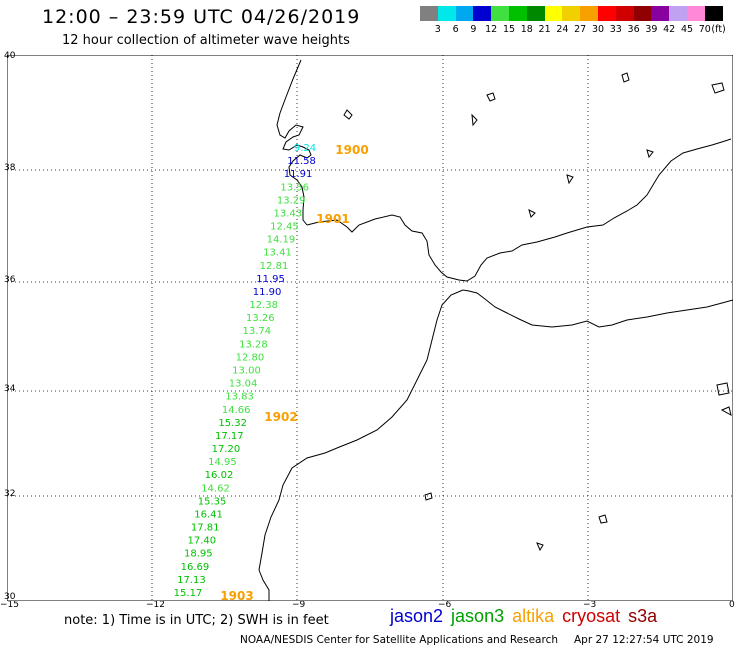 This screenshot has width=740, height=650. I want to click on colorbar-label: (ft), so click(718, 29).